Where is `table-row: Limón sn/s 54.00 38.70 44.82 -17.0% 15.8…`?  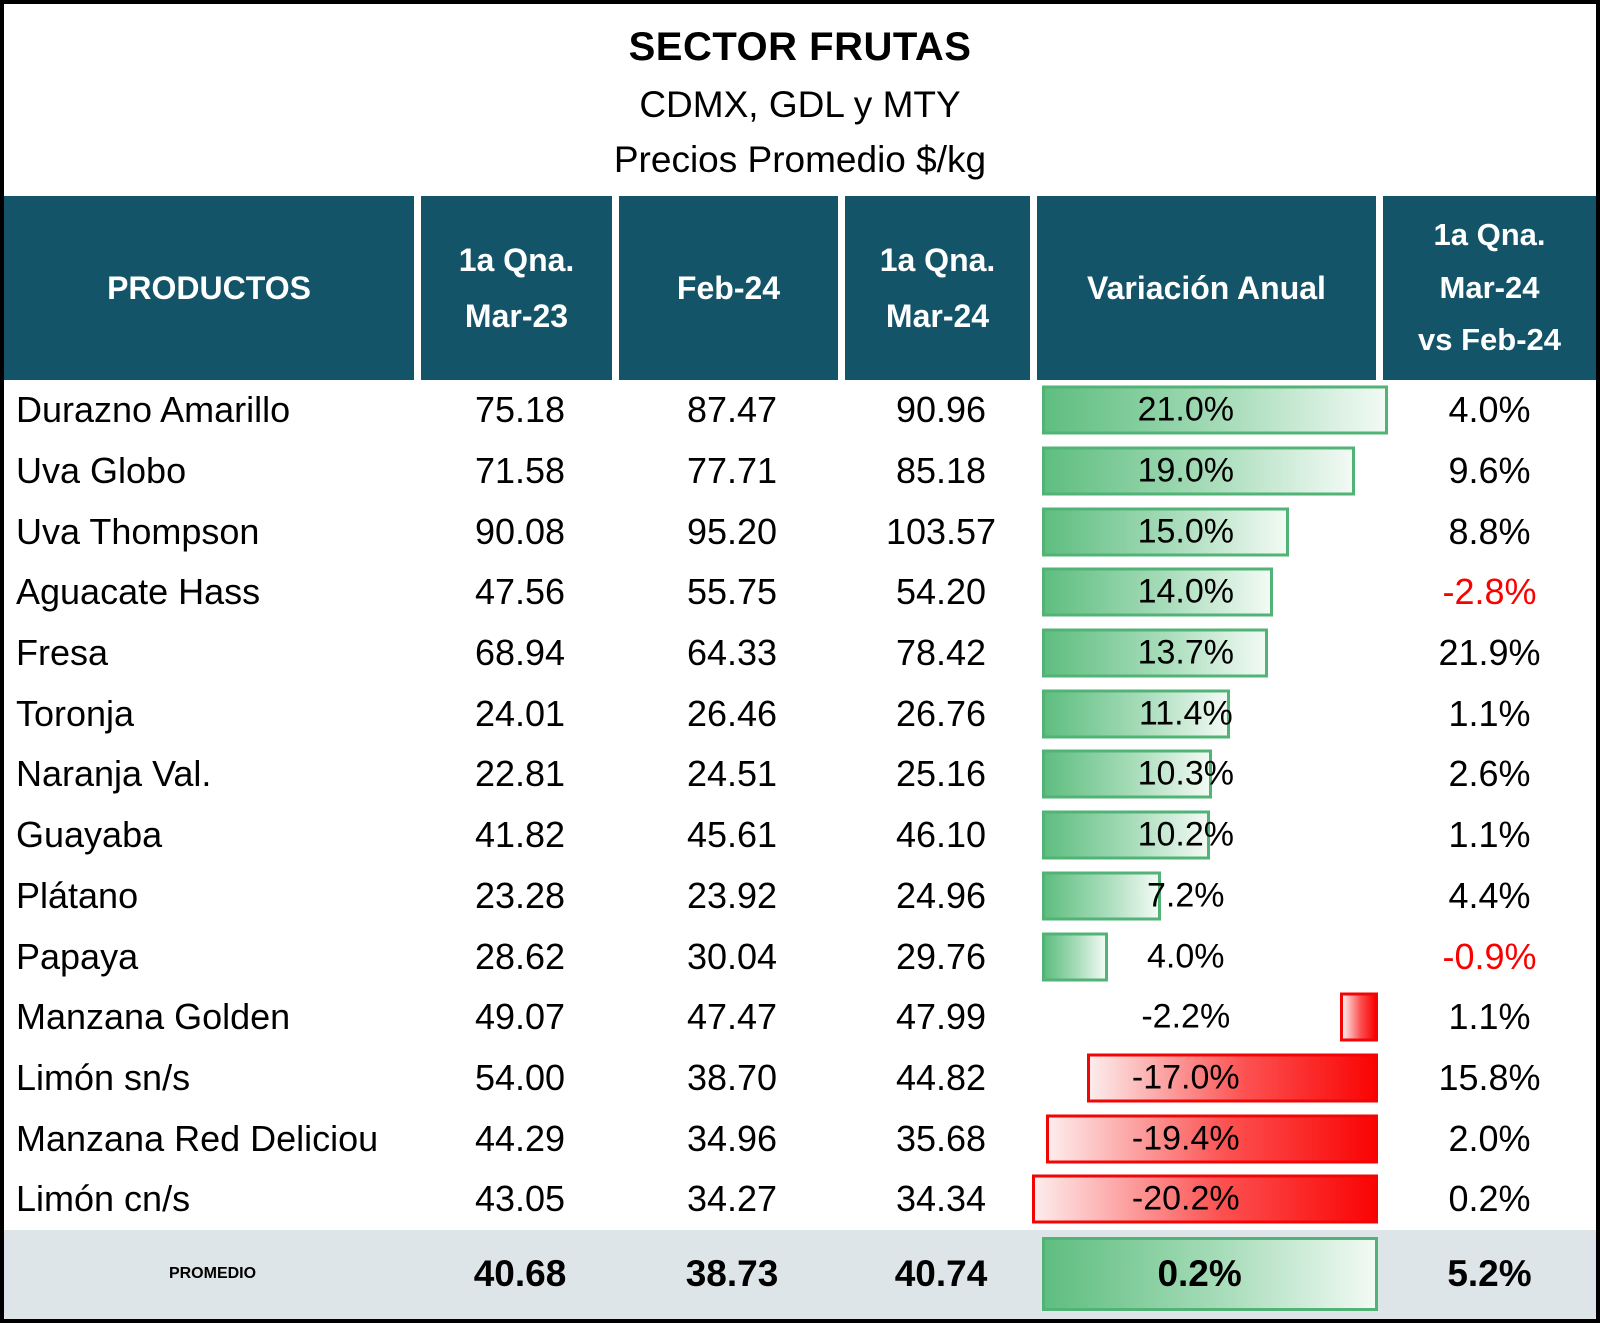
table-row: Limón sn/s 54.00 38.70 44.82 -17.0% 15.8… is located at coordinates (800, 1078).